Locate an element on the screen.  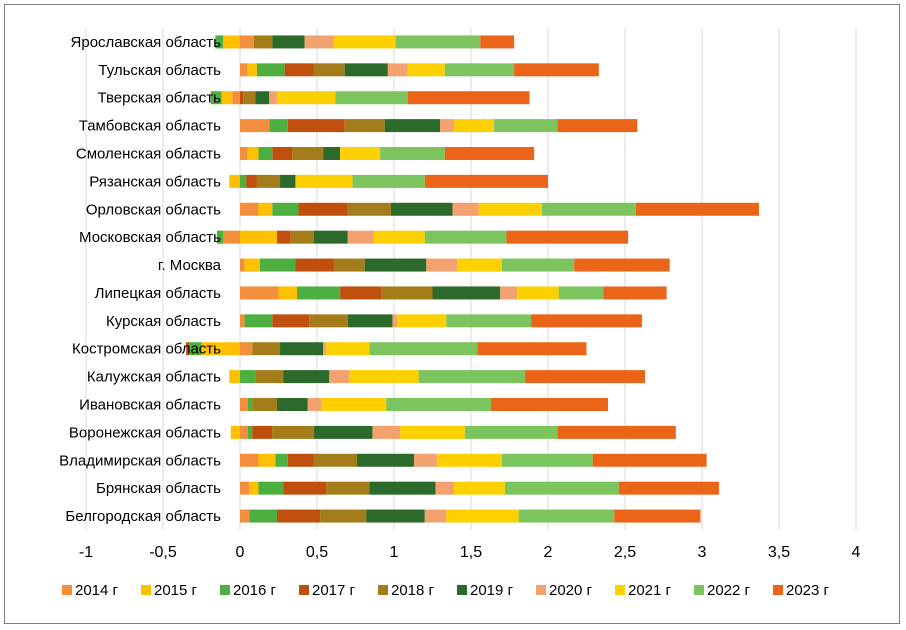
legend-label: 2014 г is located at coordinates (97, 590).